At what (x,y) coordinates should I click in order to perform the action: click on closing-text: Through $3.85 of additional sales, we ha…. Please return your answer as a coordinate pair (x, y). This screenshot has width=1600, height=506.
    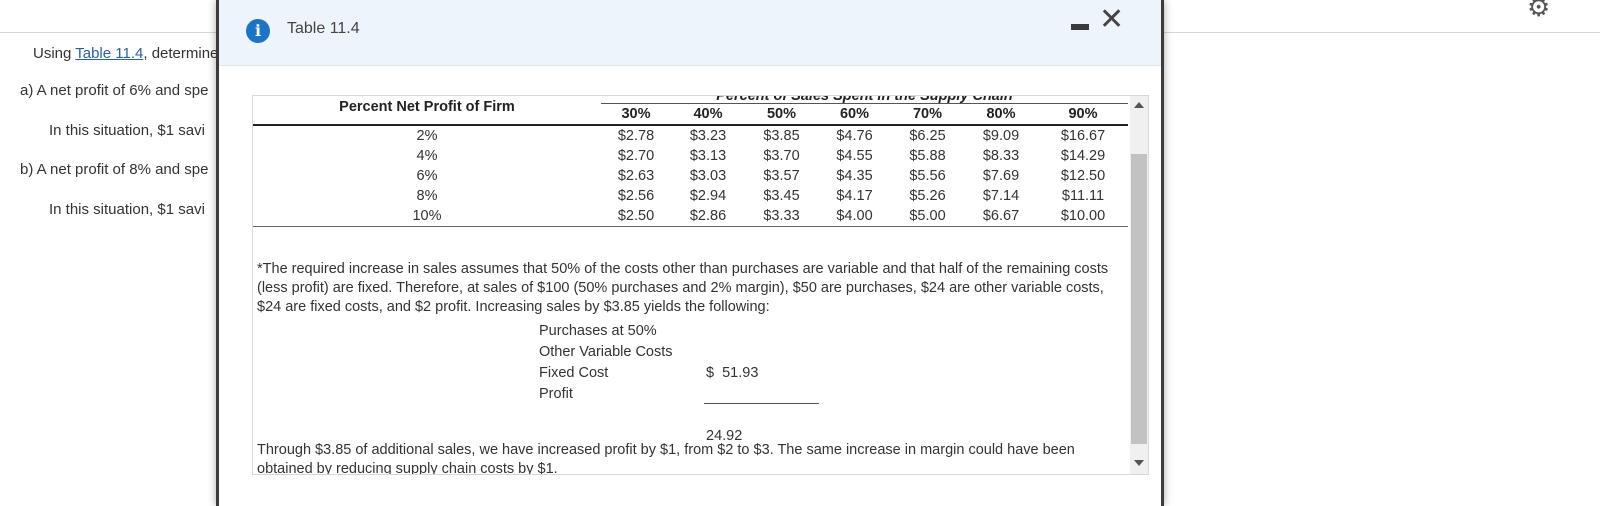
    Looking at the image, I should click on (666, 458).